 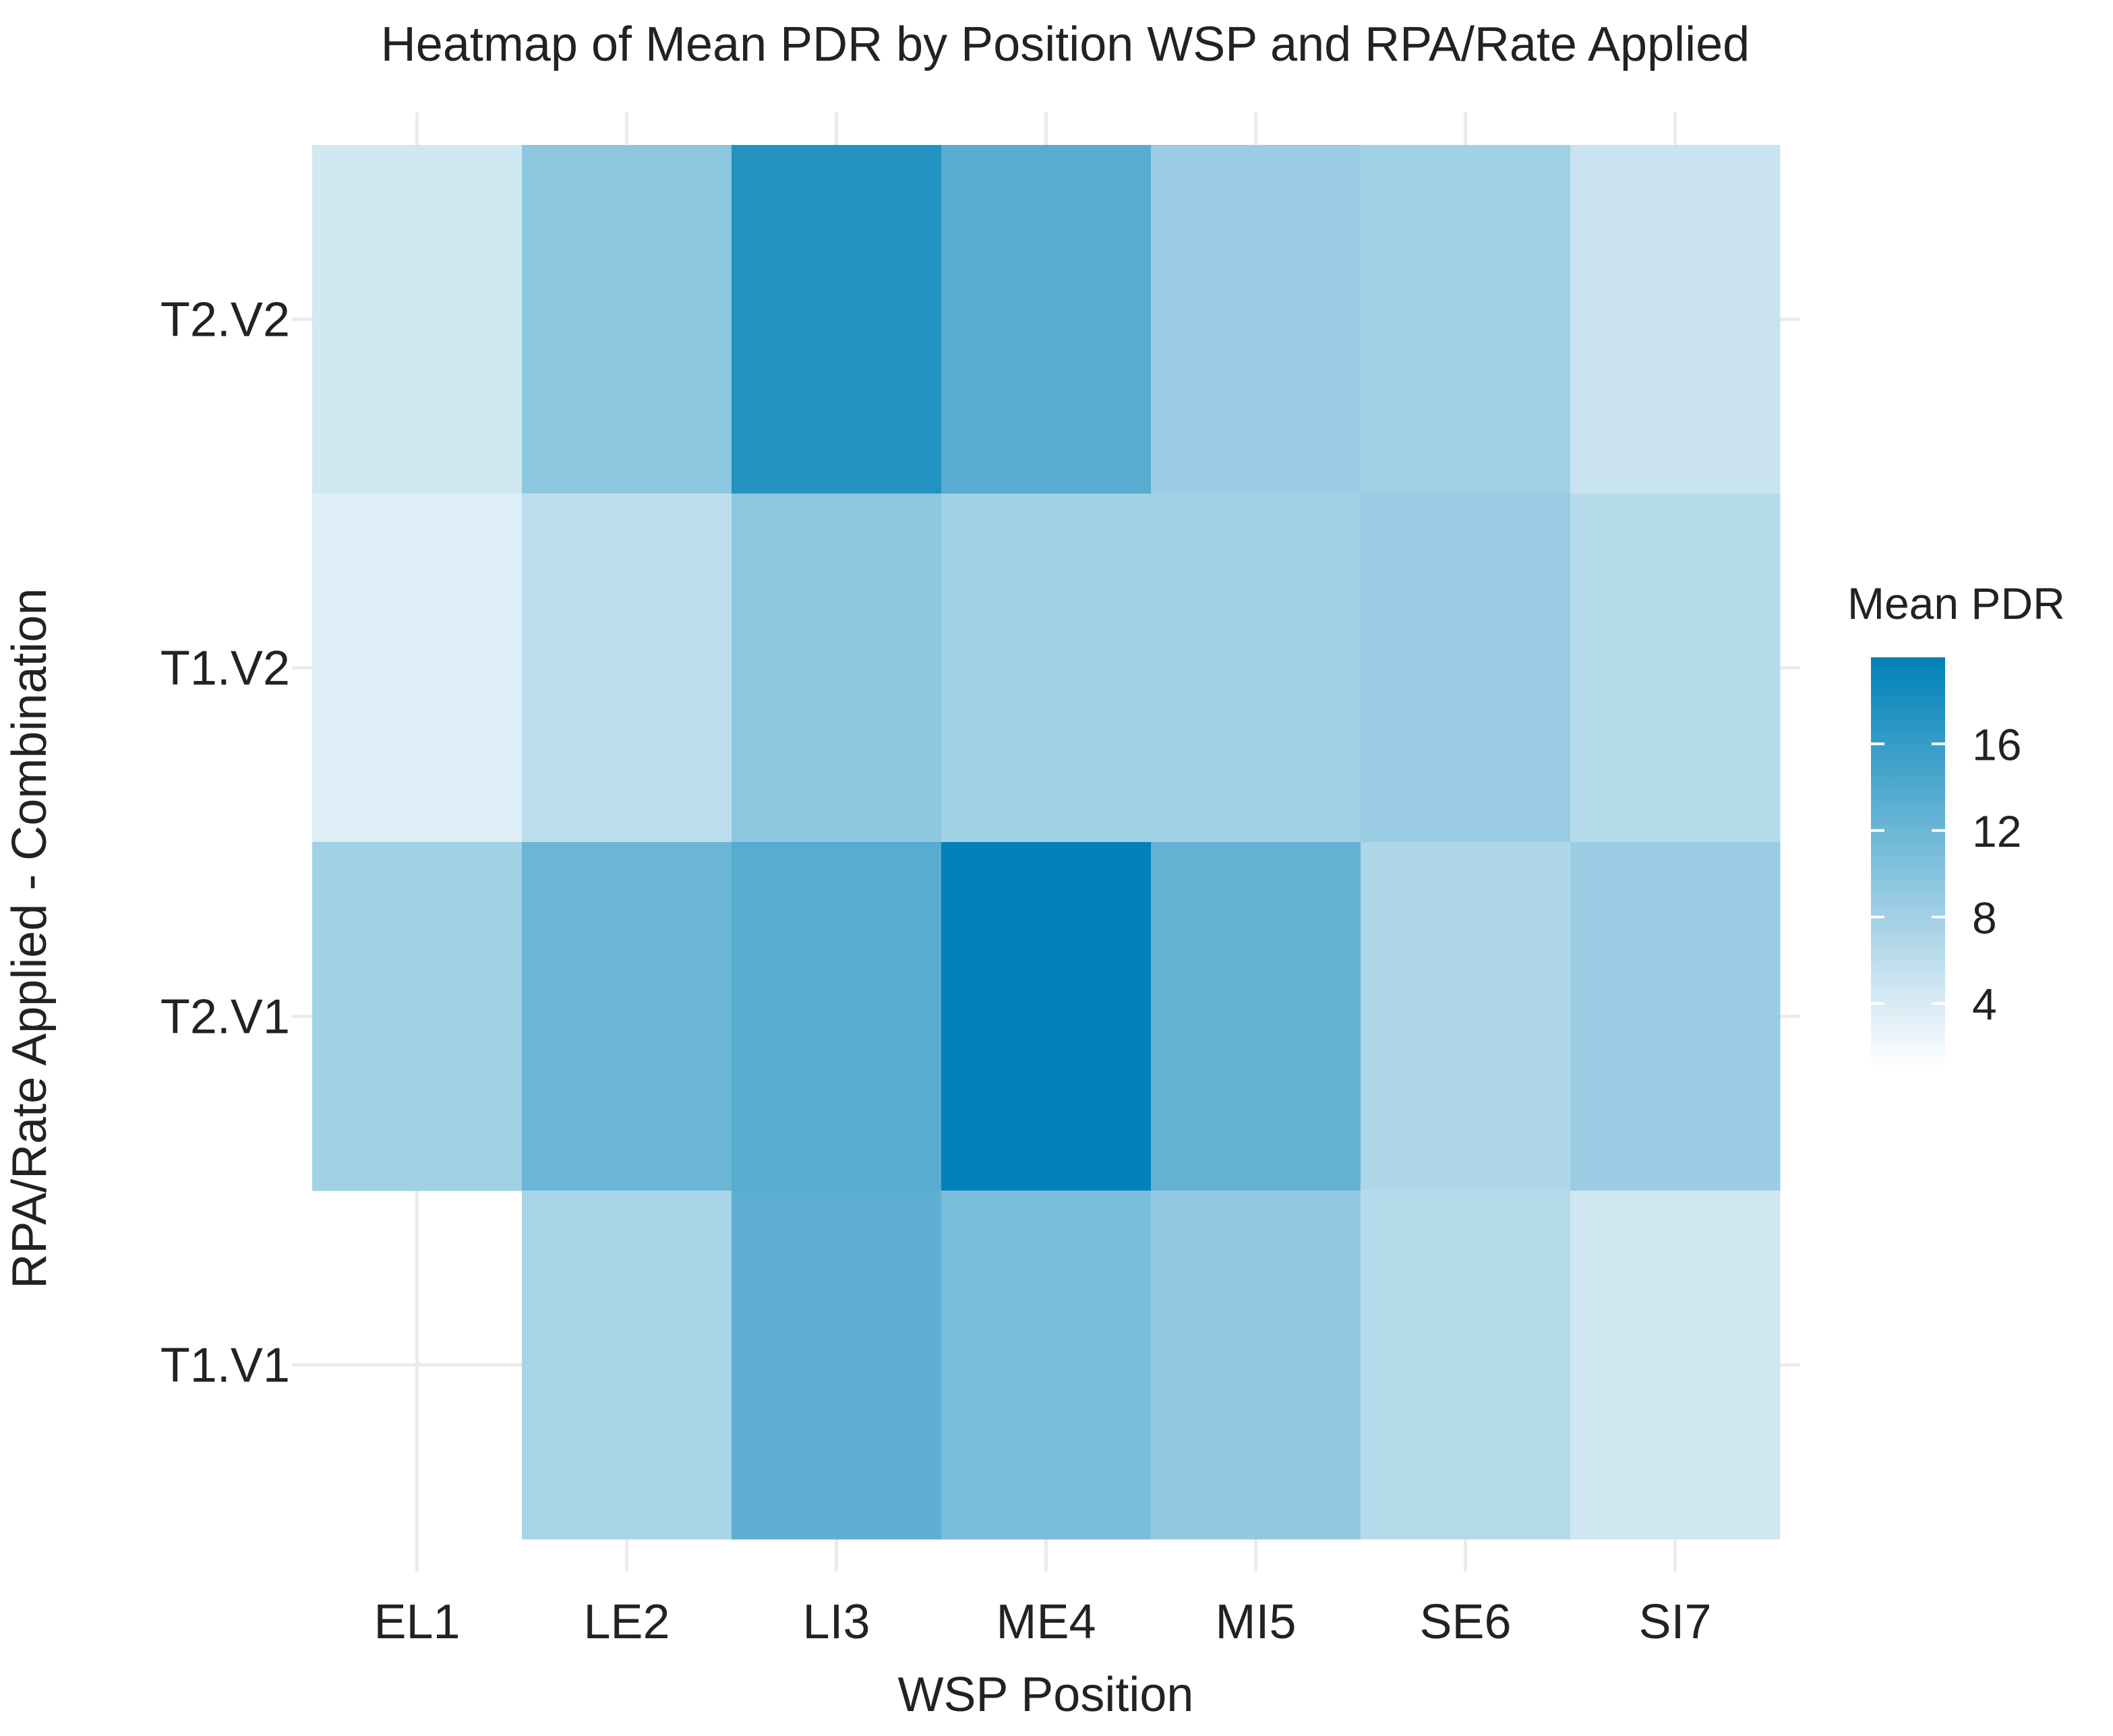 I want to click on heatmap-cell-T2.V2-EL1, so click(x=417, y=319).